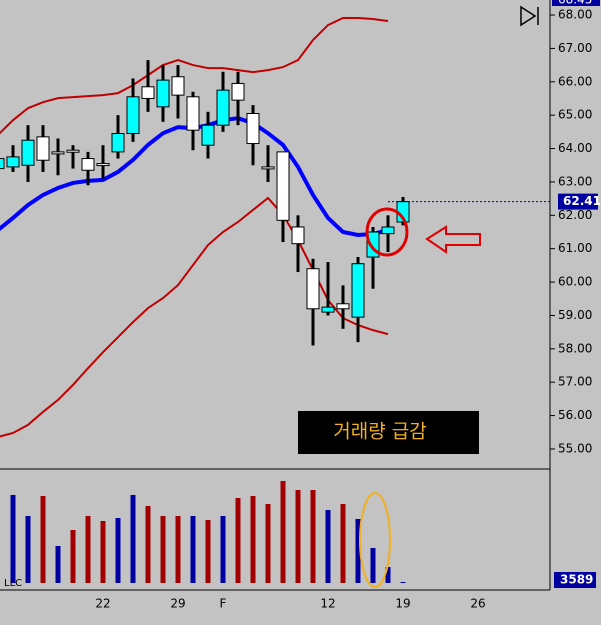  Describe the element at coordinates (575, 48) in the screenshot. I see `y-tick-label: 67.00` at that location.